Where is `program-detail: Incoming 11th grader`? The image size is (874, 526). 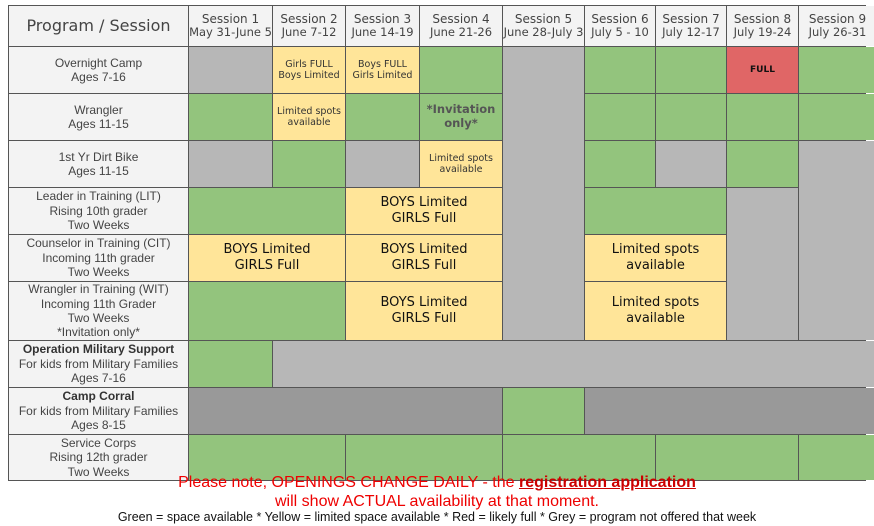 program-detail: Incoming 11th grader is located at coordinates (98, 257).